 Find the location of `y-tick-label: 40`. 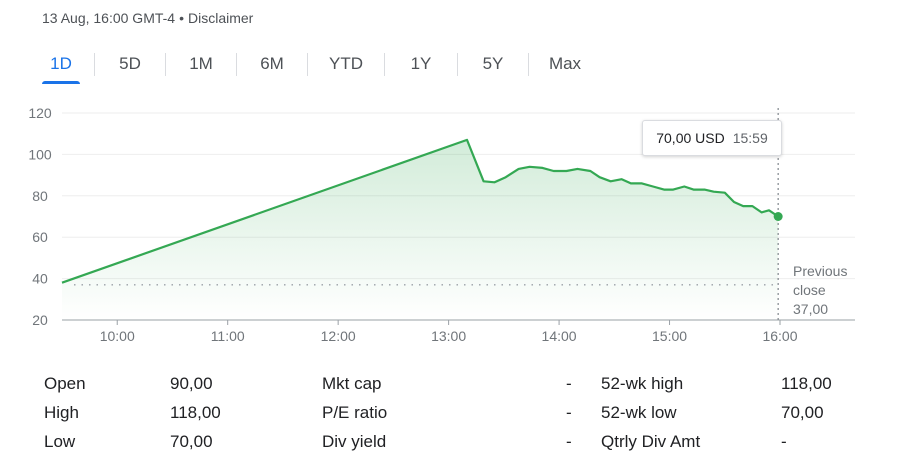

y-tick-label: 40 is located at coordinates (40, 279).